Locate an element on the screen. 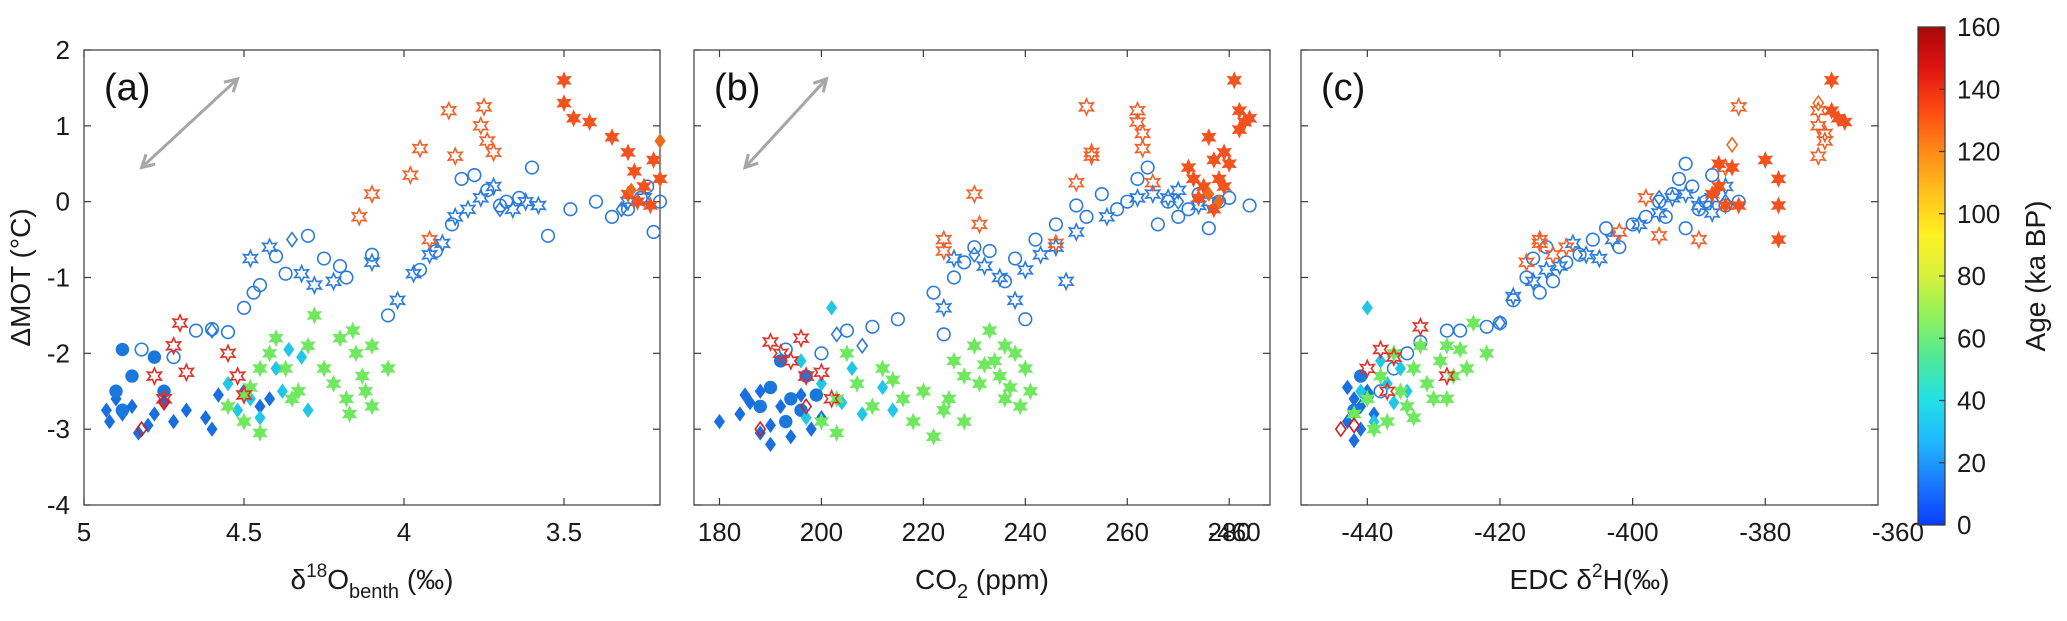  x-axis-label-part: CO is located at coordinates (936, 579).